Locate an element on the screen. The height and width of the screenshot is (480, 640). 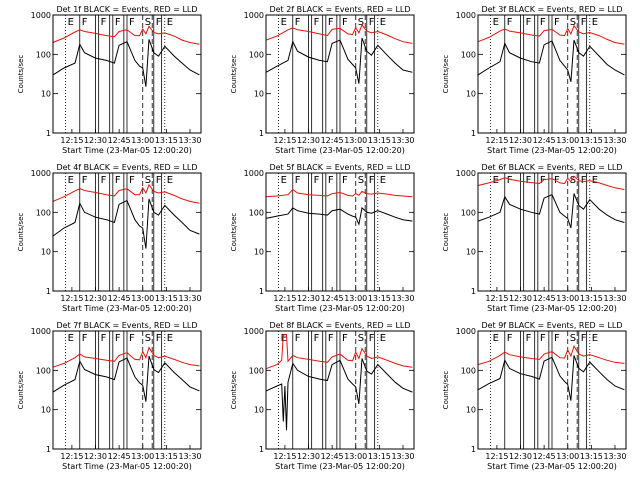
x-tick-label: 13:30 is located at coordinates (402, 298).